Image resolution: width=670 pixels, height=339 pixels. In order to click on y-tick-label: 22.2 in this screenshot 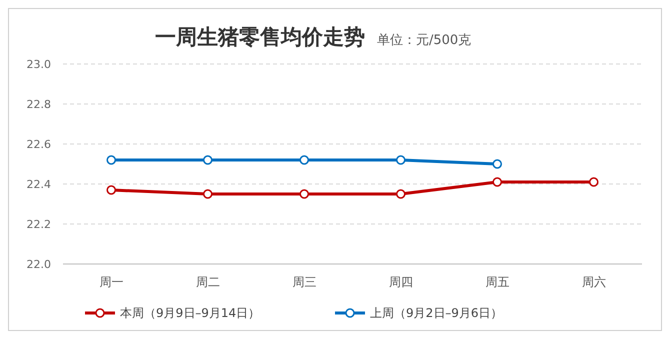, I will do `click(38, 224)`.